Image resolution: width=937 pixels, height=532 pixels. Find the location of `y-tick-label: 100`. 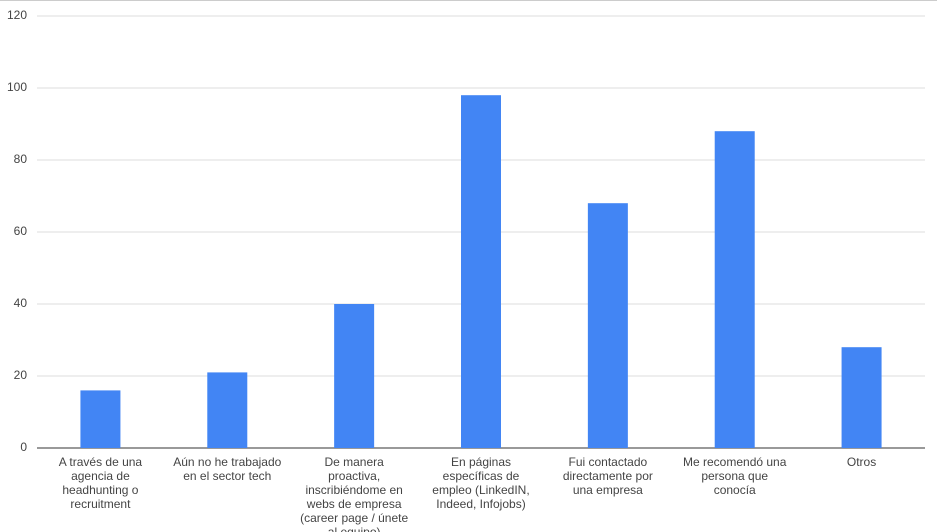

y-tick-label: 100 is located at coordinates (17, 87).